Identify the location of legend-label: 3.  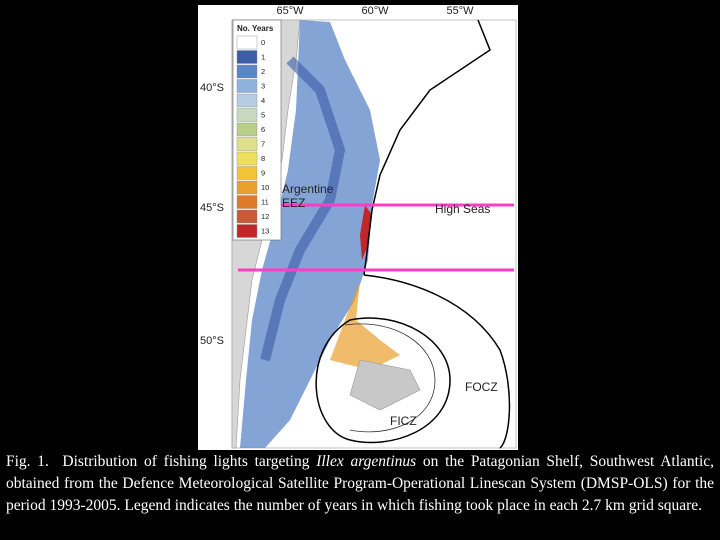
(263, 85).